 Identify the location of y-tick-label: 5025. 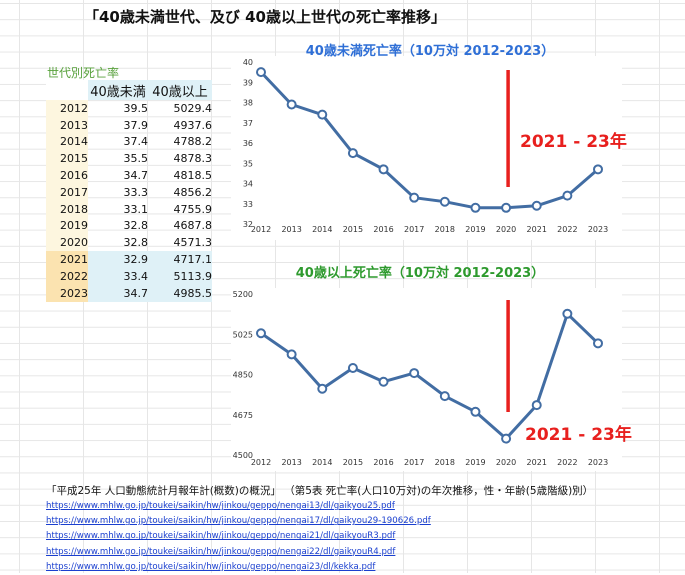
(243, 334).